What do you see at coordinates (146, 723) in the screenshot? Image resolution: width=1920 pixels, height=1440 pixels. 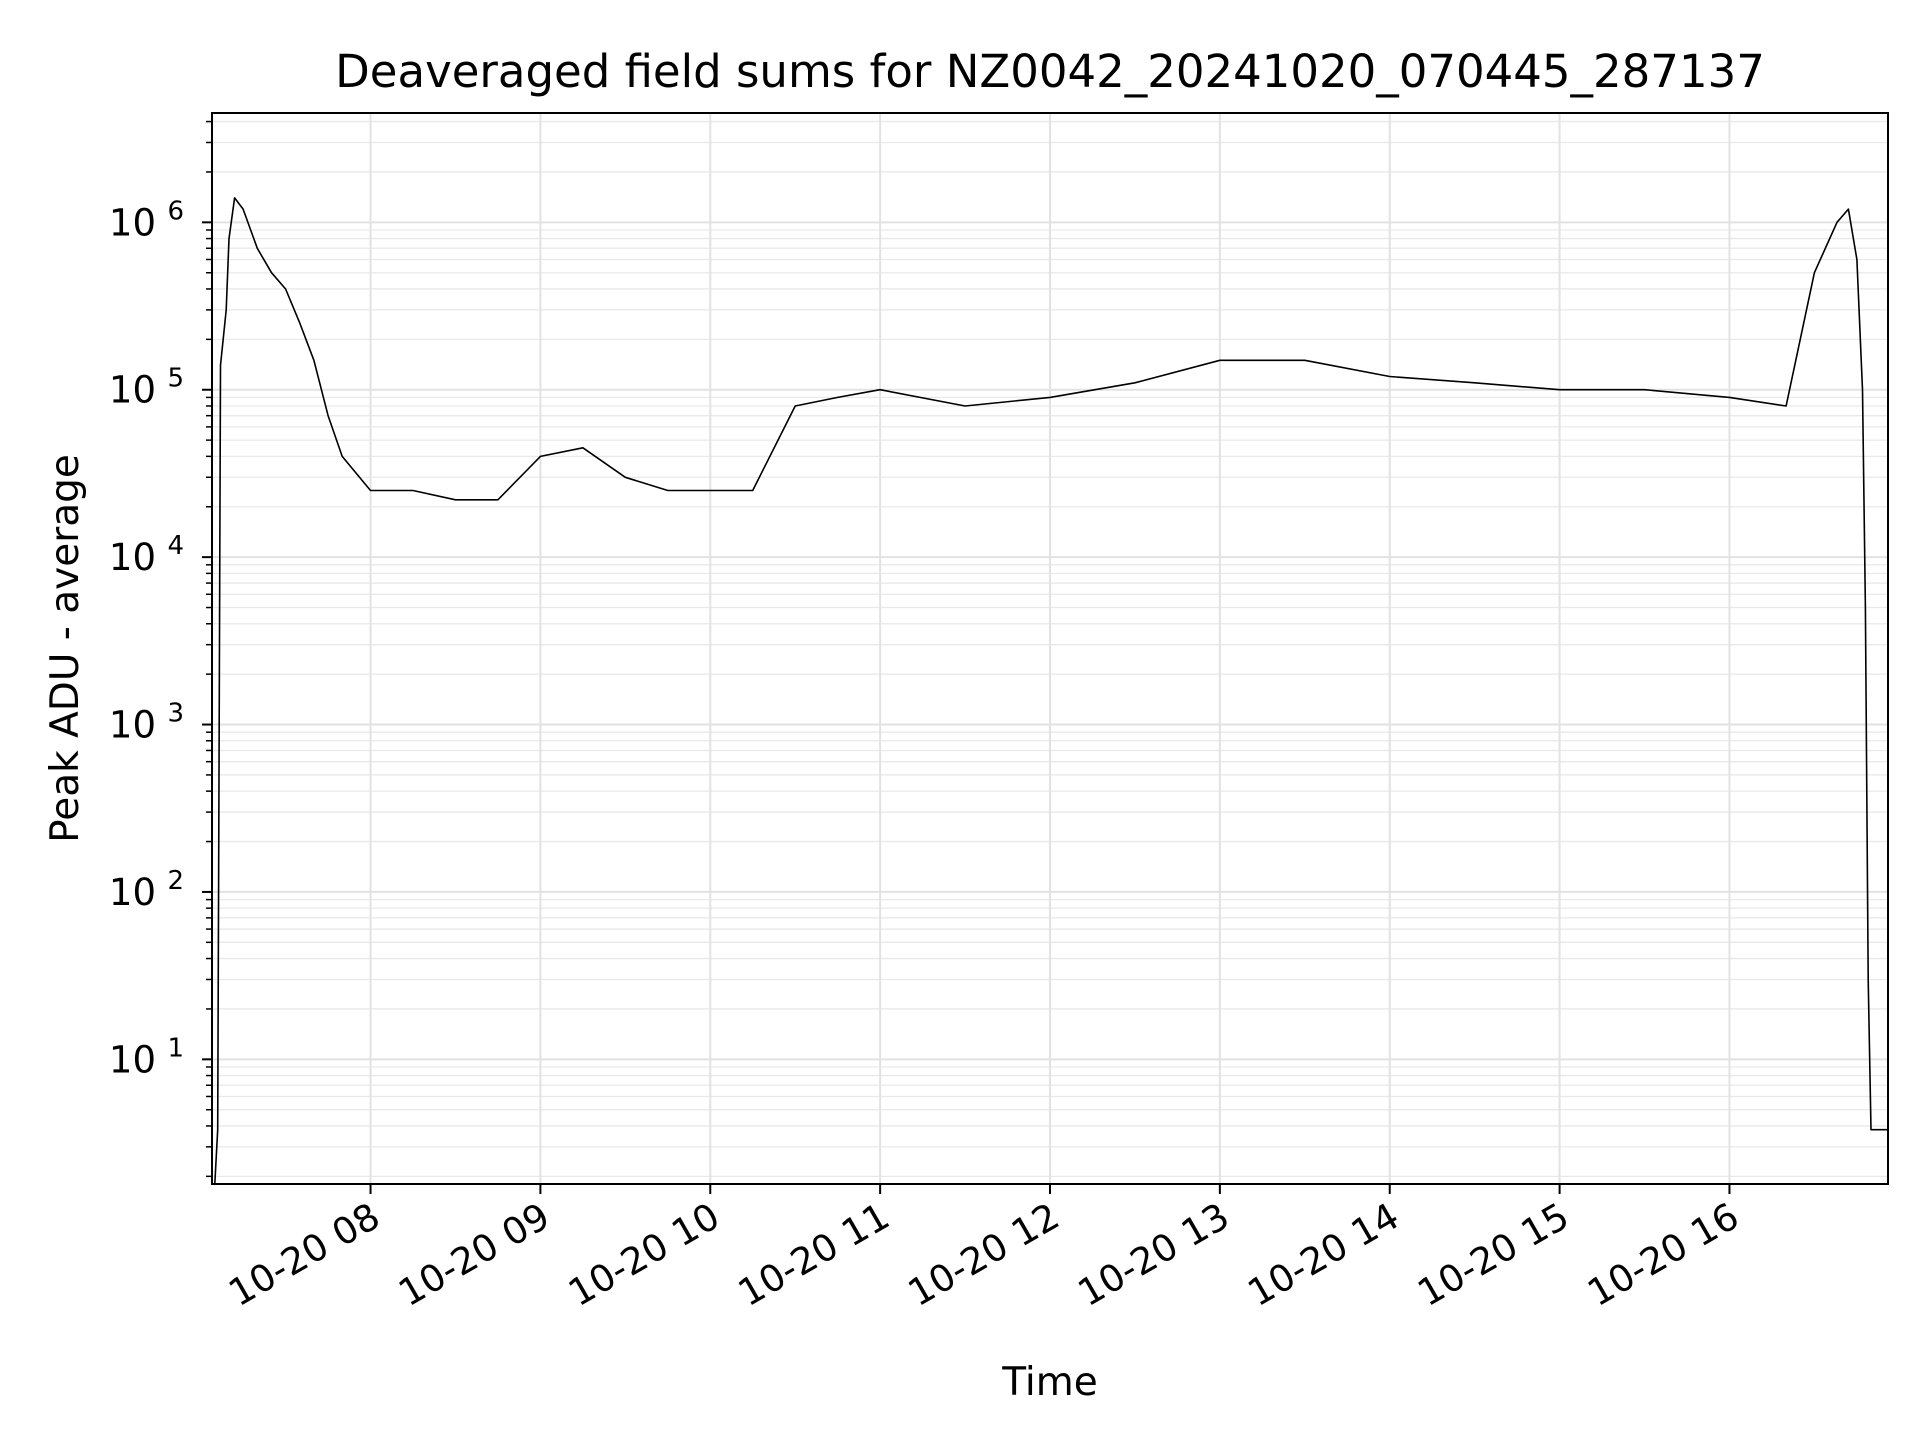 I see `y-tick-label: 10 3` at bounding box center [146, 723].